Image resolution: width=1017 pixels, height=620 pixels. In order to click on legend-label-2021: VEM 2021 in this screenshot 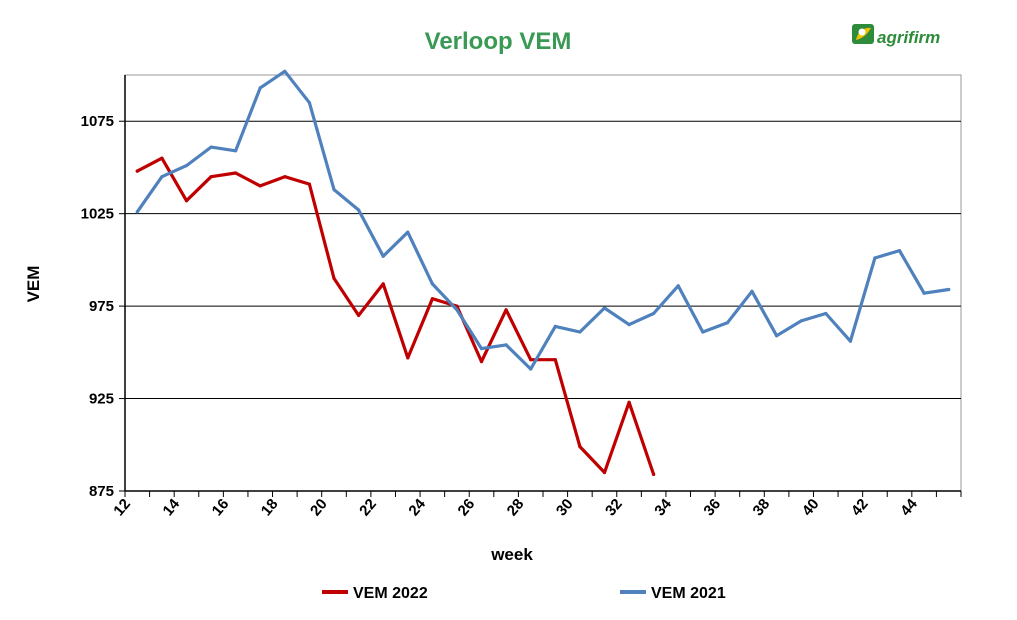, I will do `click(688, 593)`.